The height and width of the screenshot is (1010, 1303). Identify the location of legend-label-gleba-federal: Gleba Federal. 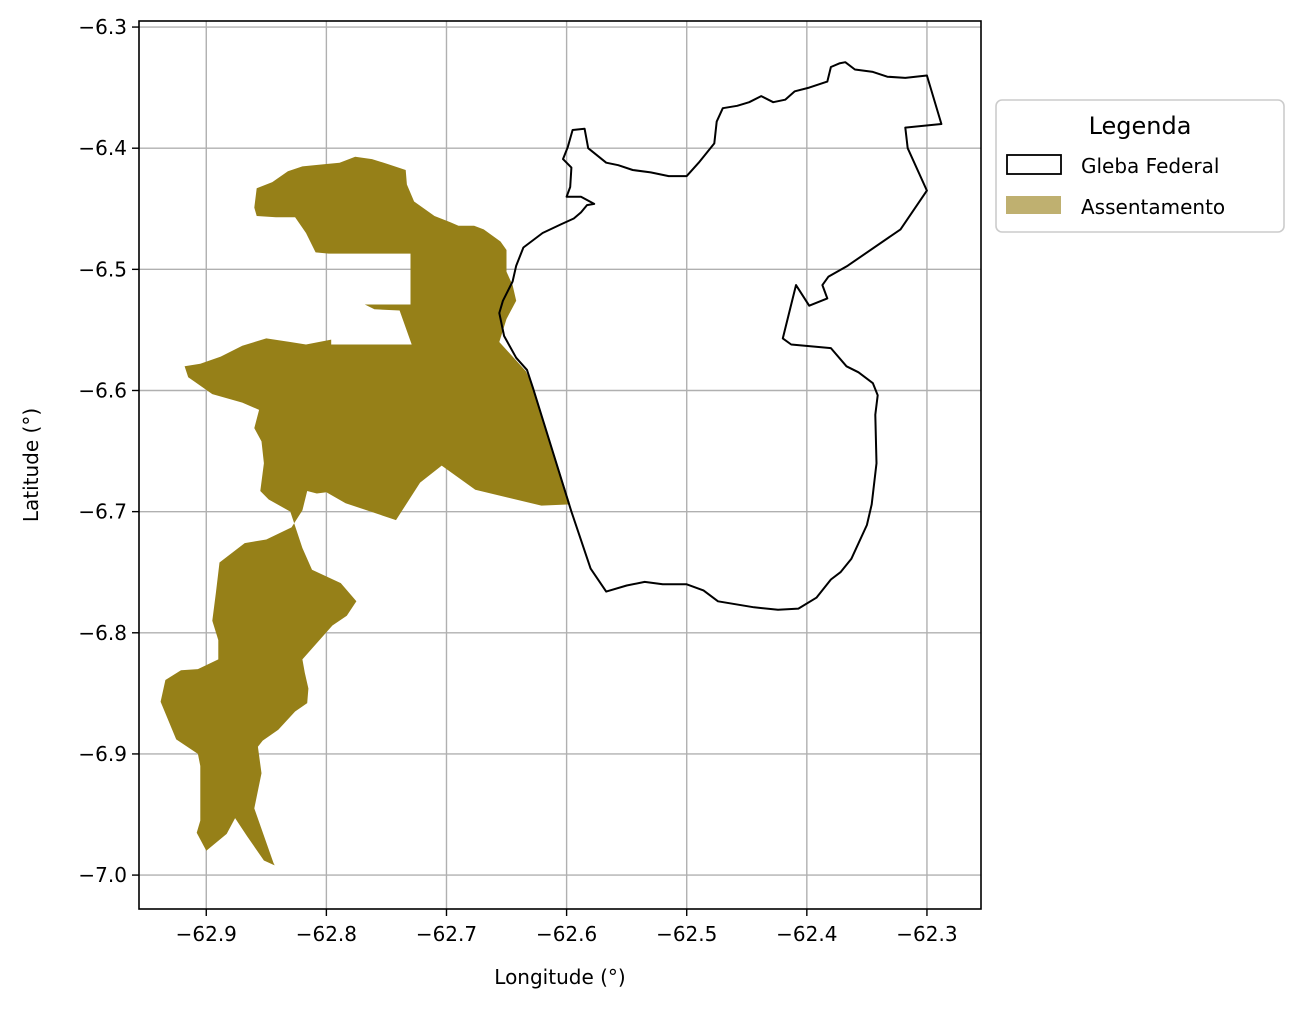
(1150, 166).